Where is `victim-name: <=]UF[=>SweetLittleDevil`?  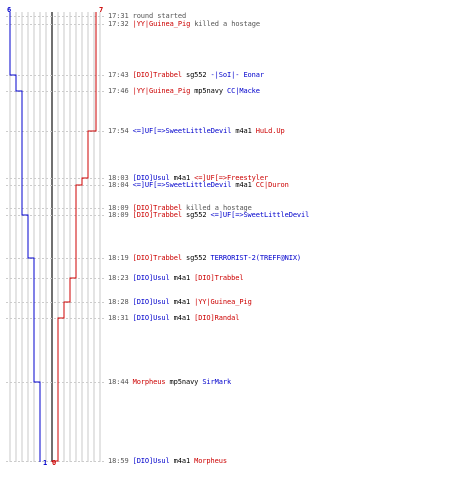
victim-name: <=]UF[=>SweetLittleDevil is located at coordinates (260, 215).